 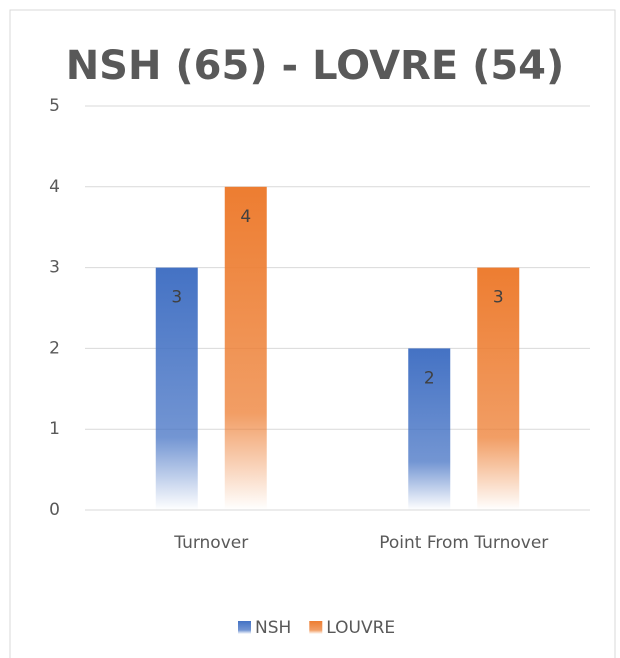 What do you see at coordinates (54, 268) in the screenshot?
I see `y-tick-label: 3` at bounding box center [54, 268].